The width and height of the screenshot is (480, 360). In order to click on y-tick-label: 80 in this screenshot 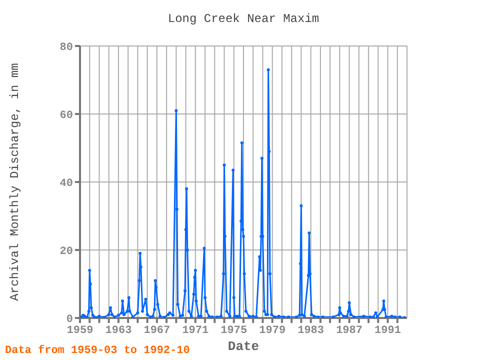, I will do `click(66, 48)`.